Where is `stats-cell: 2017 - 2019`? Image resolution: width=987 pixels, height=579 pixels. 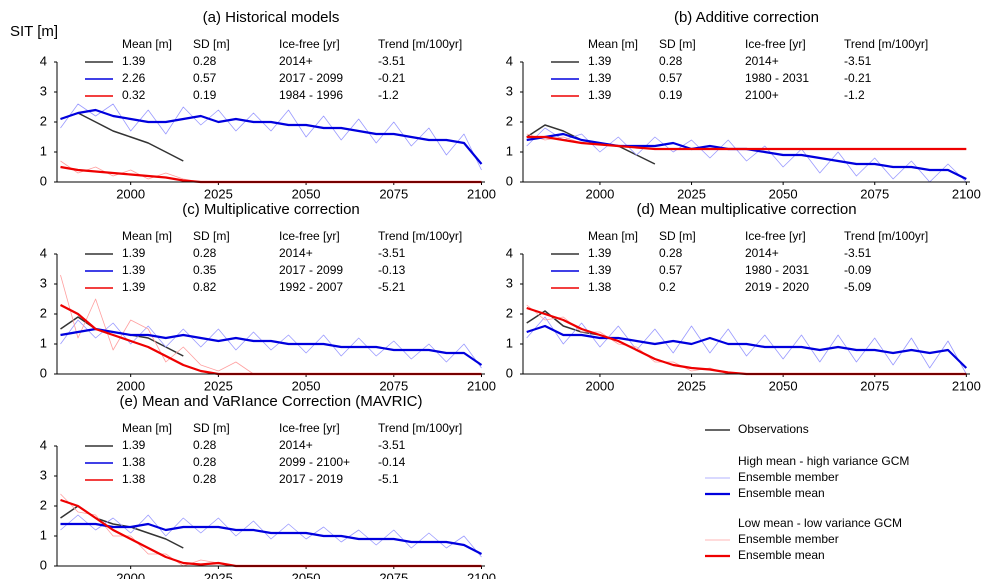 stats-cell: 2017 - 2019 is located at coordinates (311, 479).